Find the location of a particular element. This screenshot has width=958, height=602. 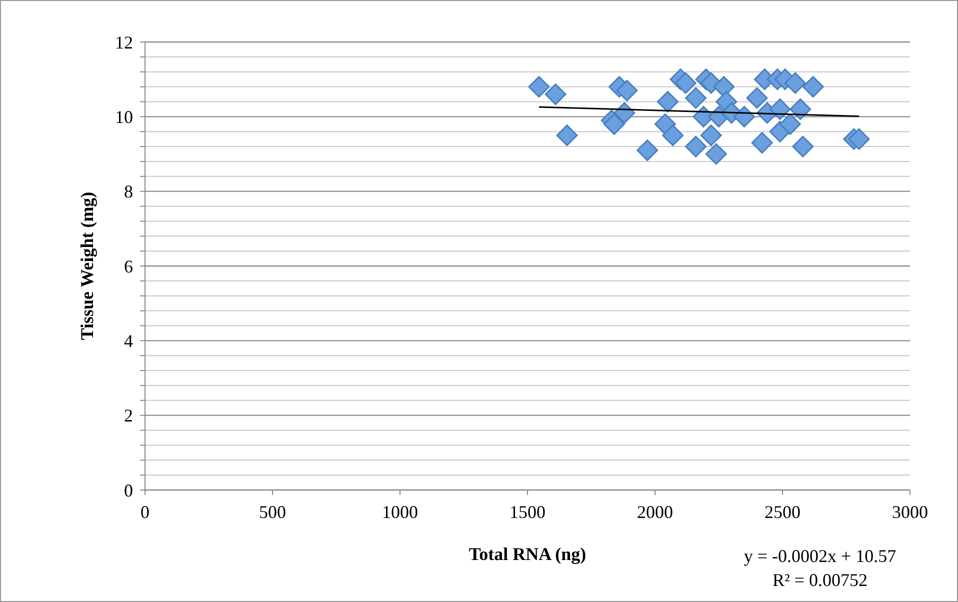

x-axis-title: Total RNA (ng) is located at coordinates (527, 554).